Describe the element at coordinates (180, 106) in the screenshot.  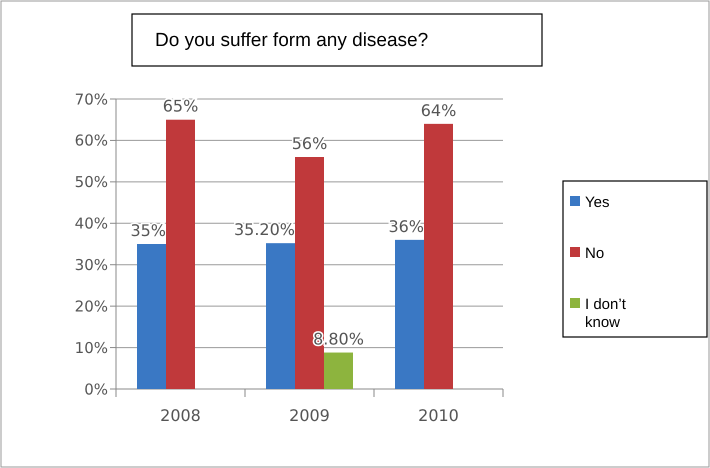
I see `data-label: 65%` at that location.